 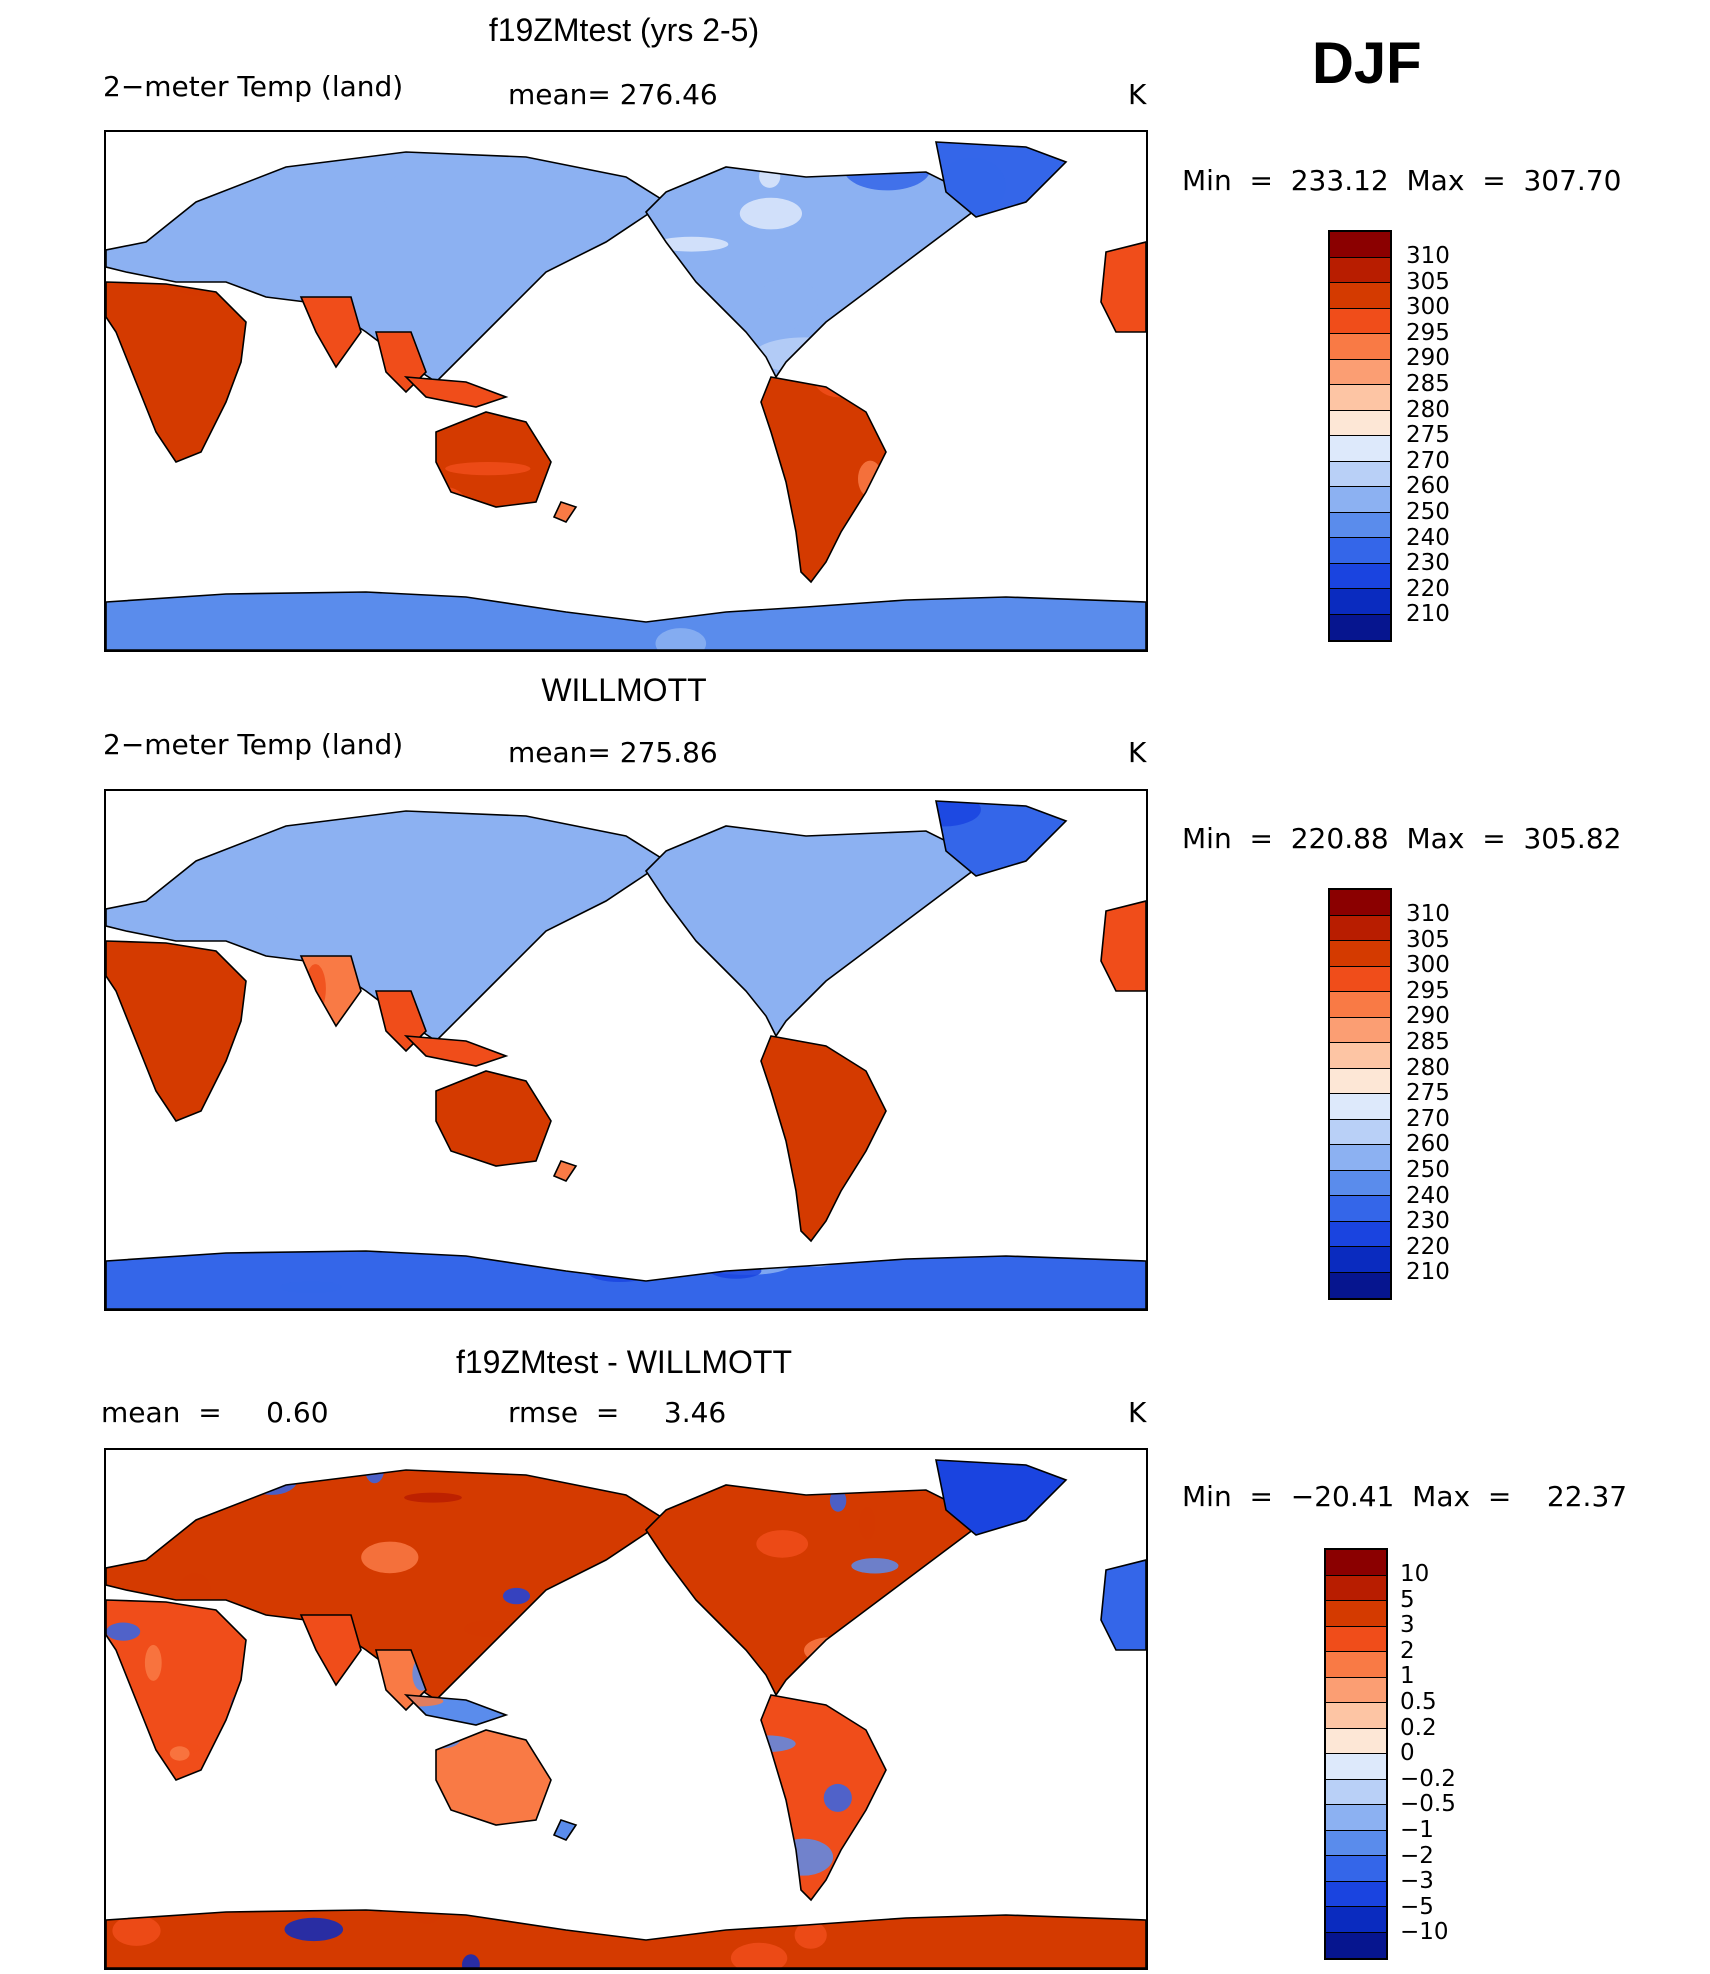 What do you see at coordinates (1001, 1497) in the screenshot?
I see `land-greenland` at bounding box center [1001, 1497].